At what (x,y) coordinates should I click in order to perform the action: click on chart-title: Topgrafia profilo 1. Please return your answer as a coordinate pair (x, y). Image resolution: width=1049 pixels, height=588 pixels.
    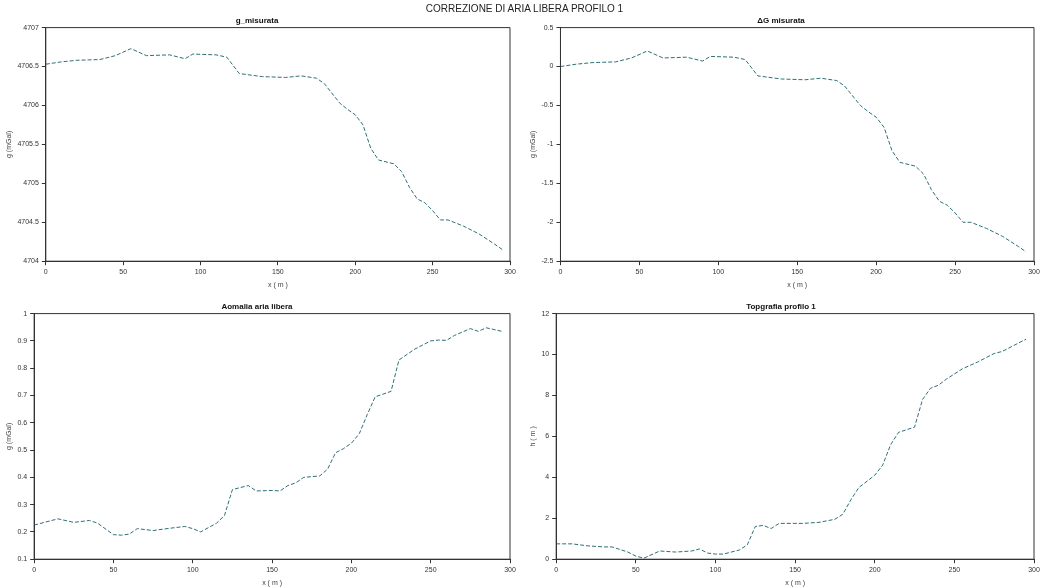
    Looking at the image, I should click on (781, 306).